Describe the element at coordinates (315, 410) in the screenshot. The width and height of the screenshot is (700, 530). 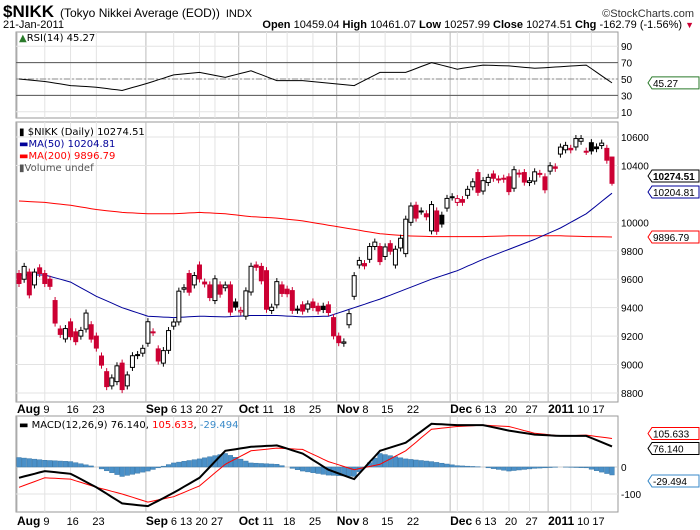
I see `x-tick-label: 25` at that location.